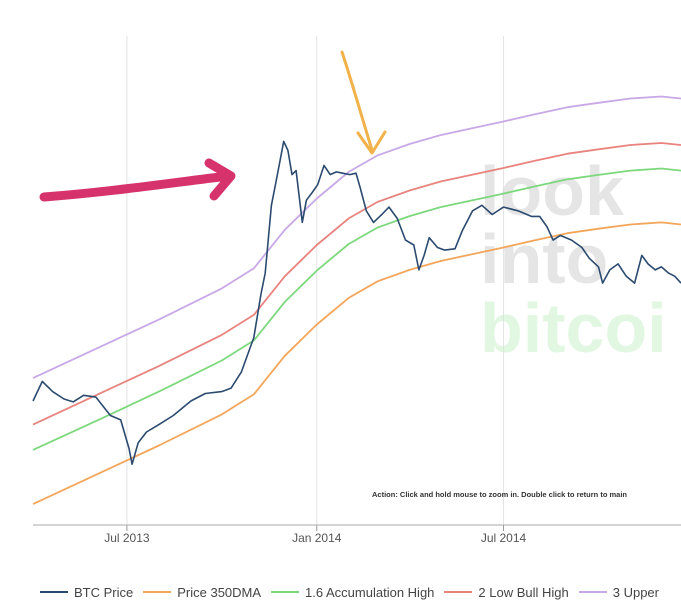 The image size is (681, 613). I want to click on legend-item-price-350dma: Price 350DMA, so click(202, 592).